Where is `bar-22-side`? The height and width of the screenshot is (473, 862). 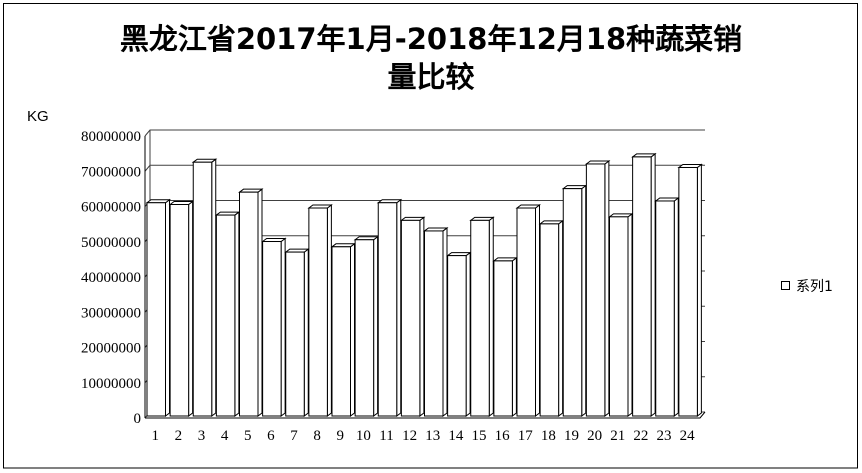
bar-22-side is located at coordinates (653, 284).